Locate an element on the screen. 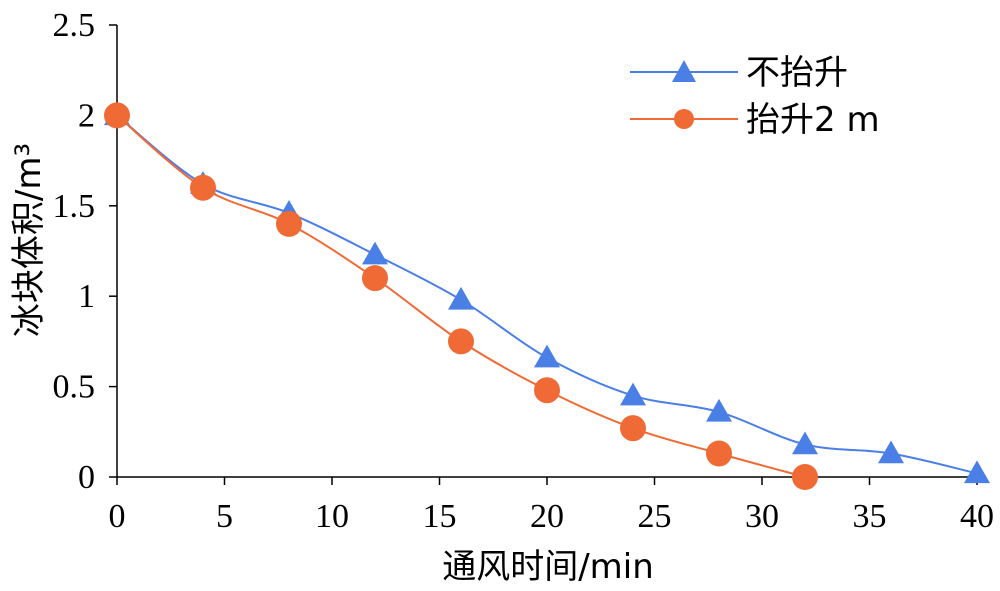 The height and width of the screenshot is (591, 1000). x-axis-title: 通风时间/min is located at coordinates (548, 567).